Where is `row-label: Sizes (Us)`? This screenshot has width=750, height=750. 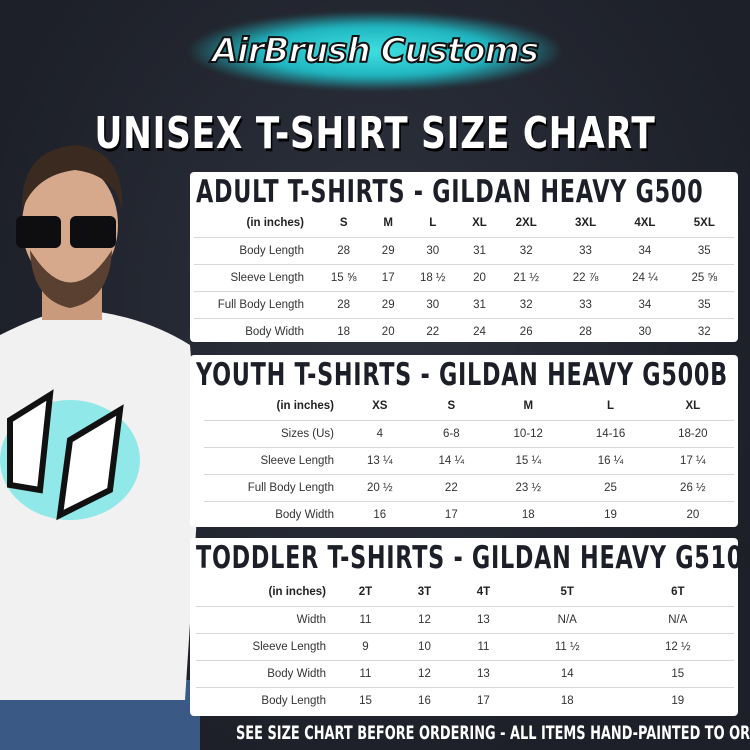 row-label: Sizes (Us) is located at coordinates (274, 434).